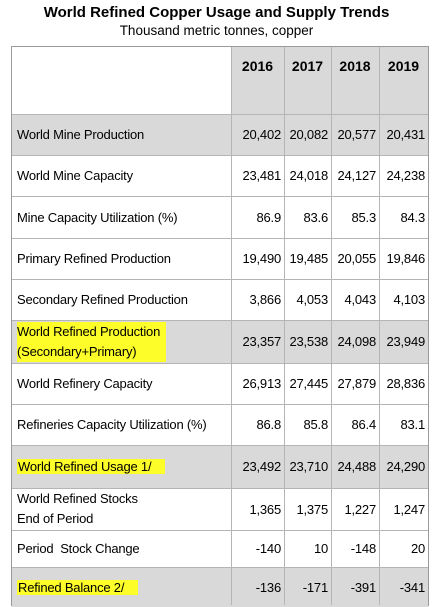 This screenshot has width=433, height=607. I want to click on value-cell-2018: -148, so click(363, 548).